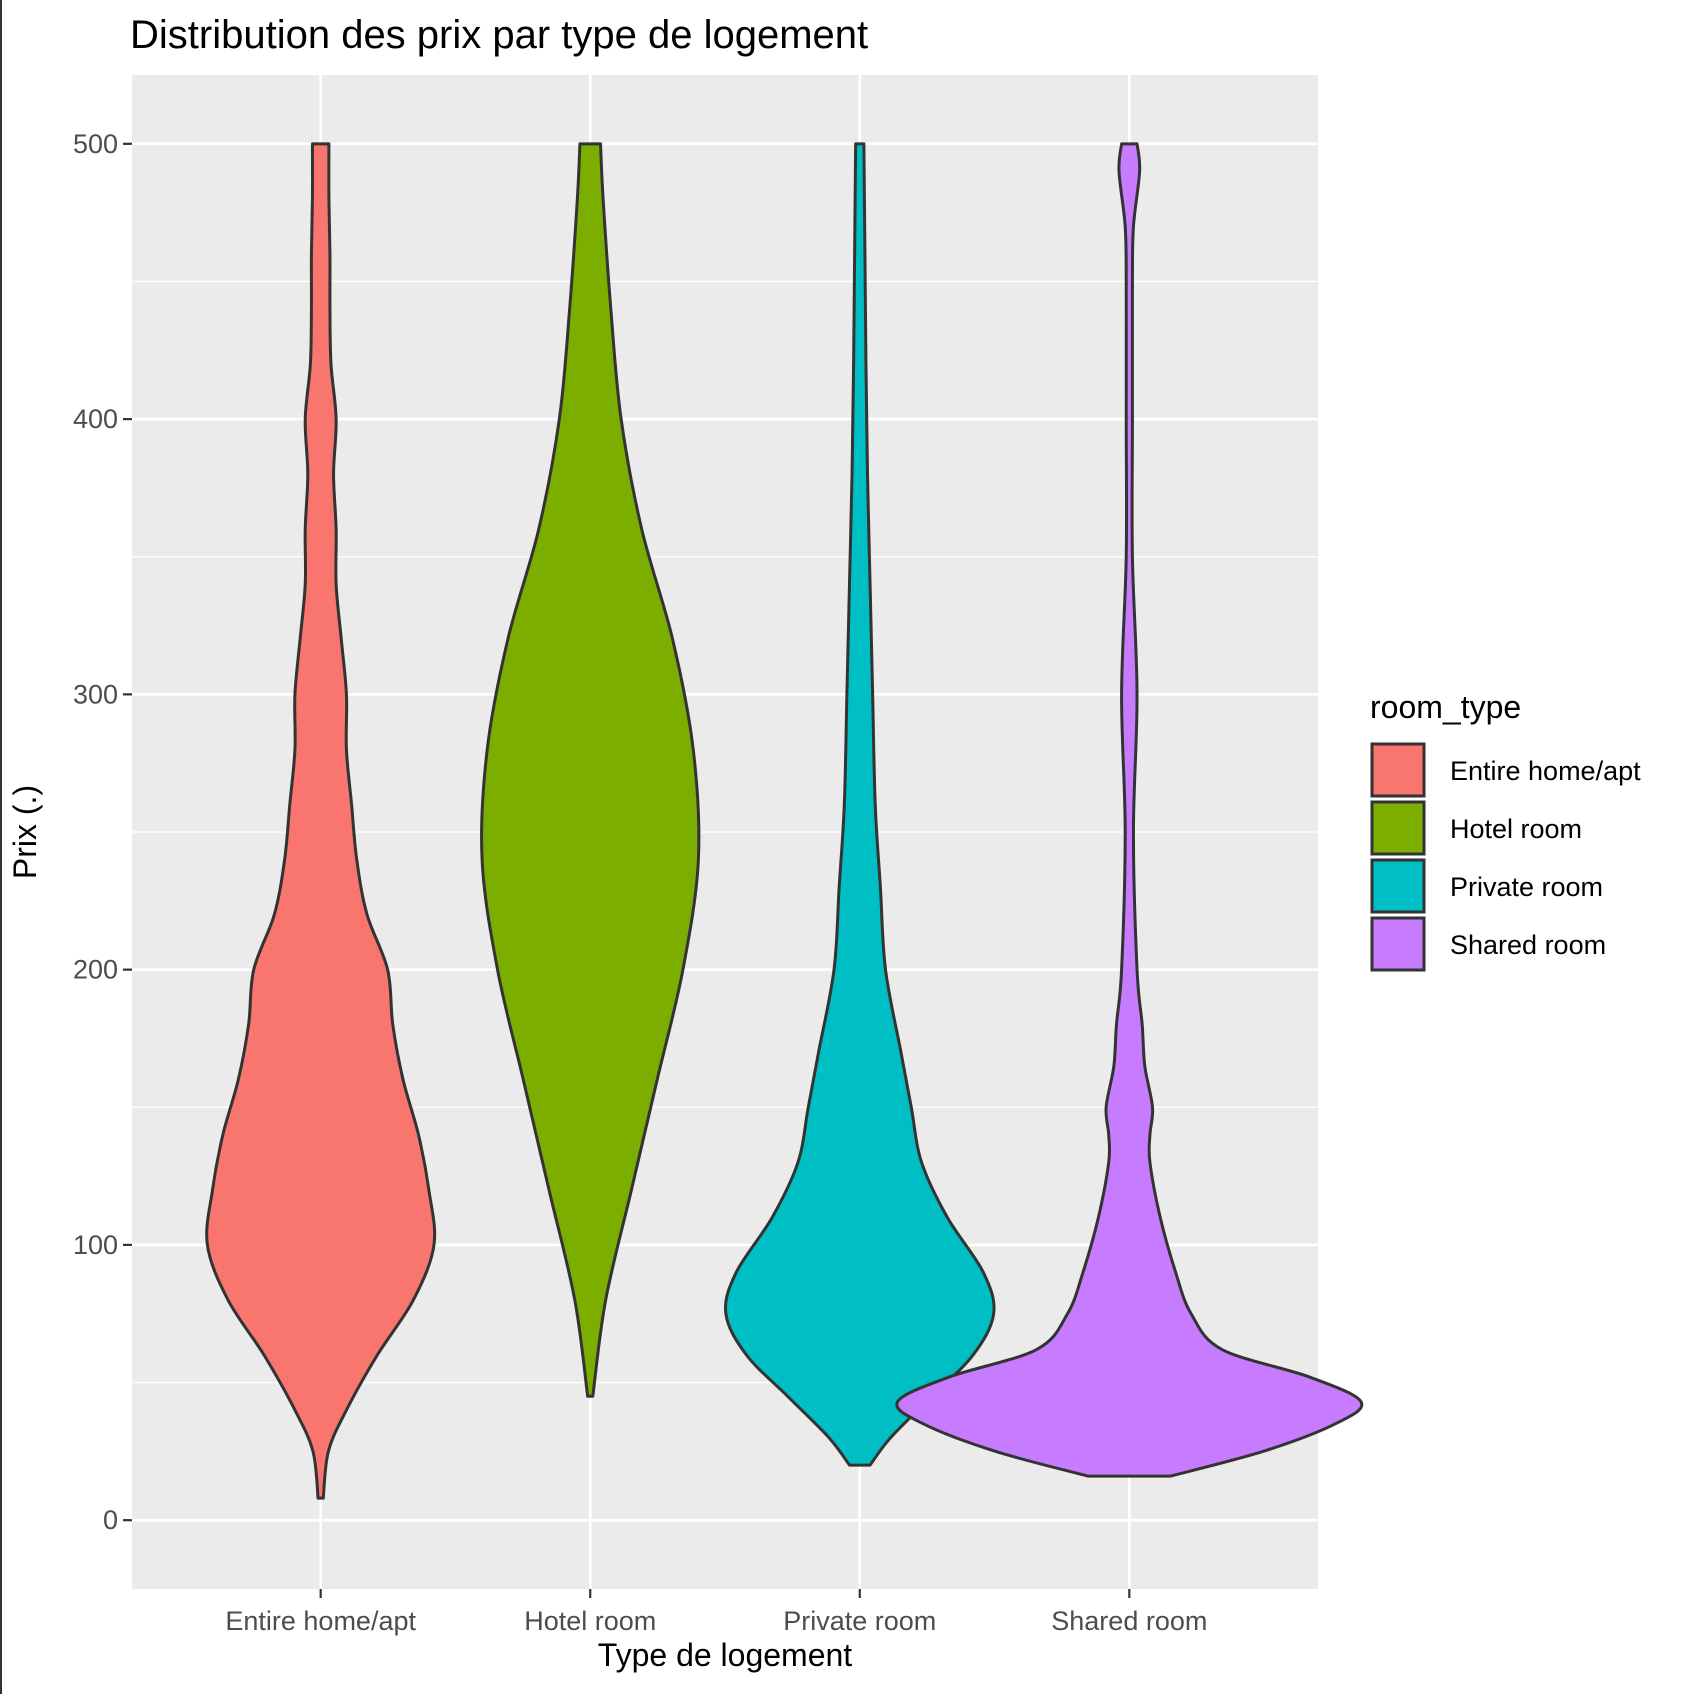 The width and height of the screenshot is (1698, 1694). Describe the element at coordinates (1545, 771) in the screenshot. I see `legend-label: Entire home/apt` at that location.